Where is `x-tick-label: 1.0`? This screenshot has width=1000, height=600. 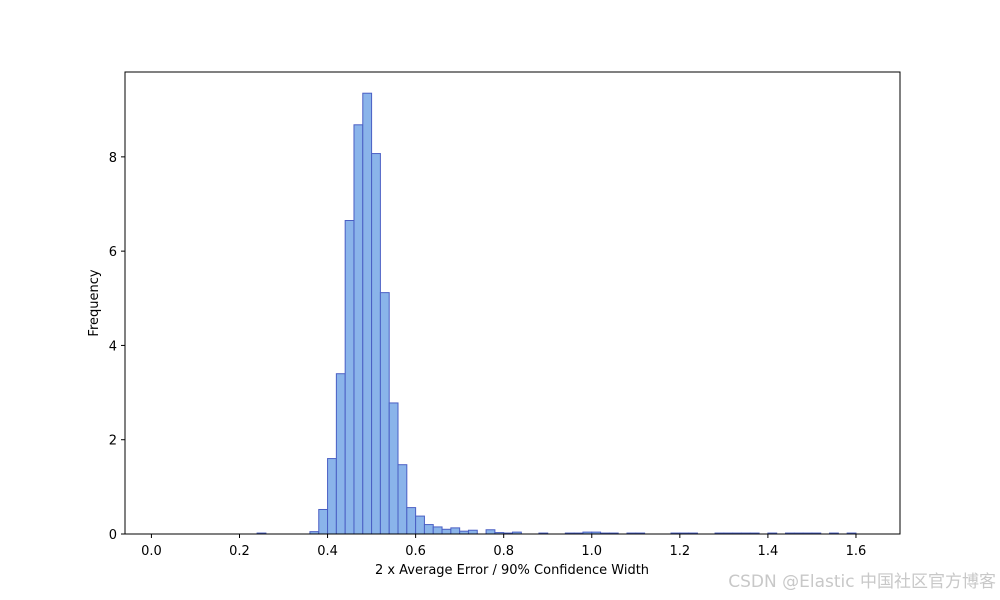
x-tick-label: 1.0 is located at coordinates (591, 551).